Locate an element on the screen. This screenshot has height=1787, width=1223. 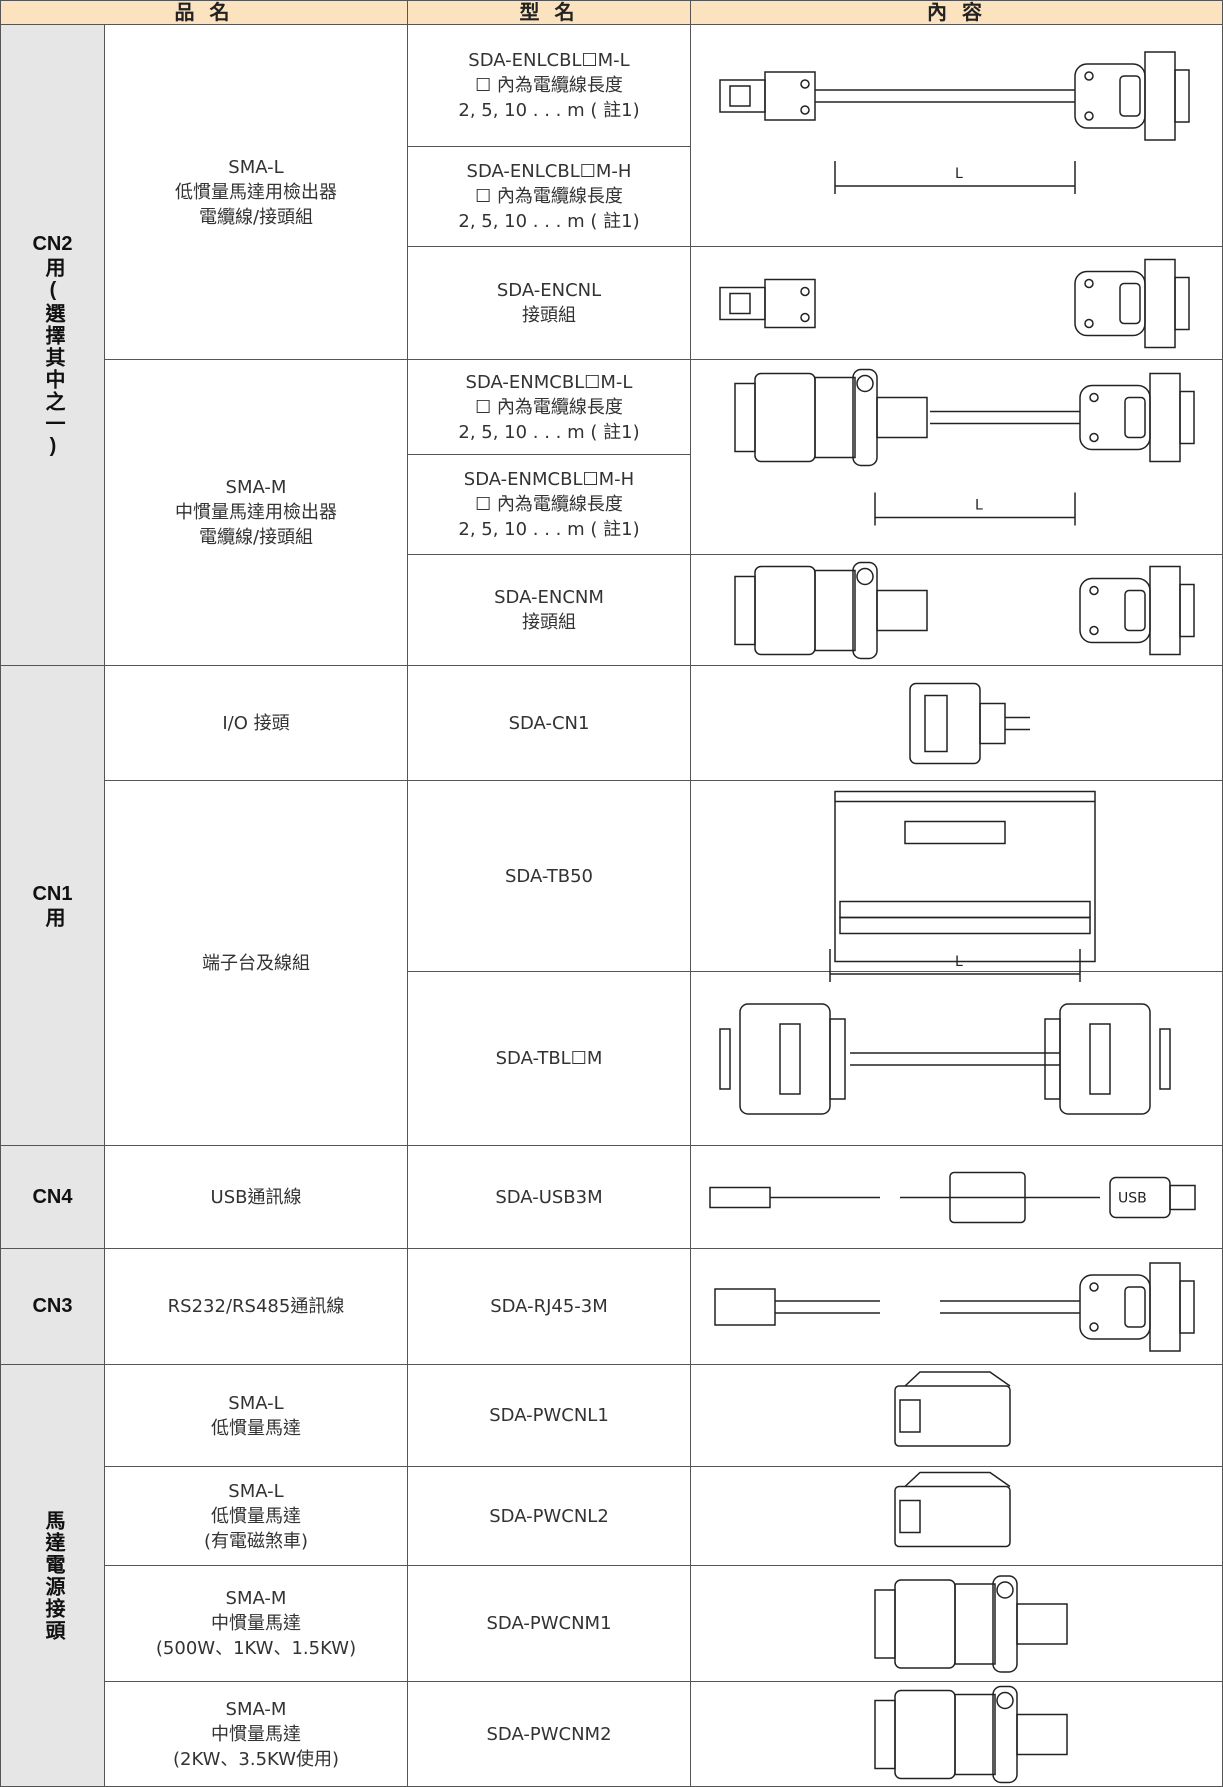
text-line: 馬達電源接頭 is located at coordinates (53, 1575).